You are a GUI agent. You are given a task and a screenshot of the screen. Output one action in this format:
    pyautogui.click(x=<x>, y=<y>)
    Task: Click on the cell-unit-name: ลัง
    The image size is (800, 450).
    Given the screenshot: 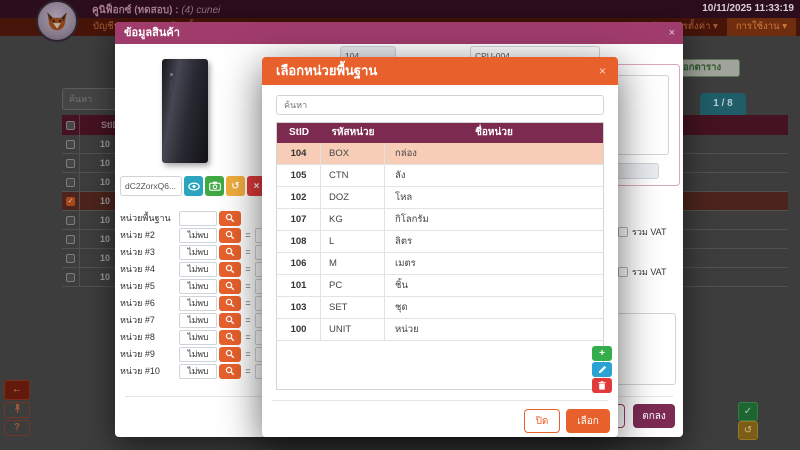 What is the action you would take?
    pyautogui.click(x=400, y=175)
    